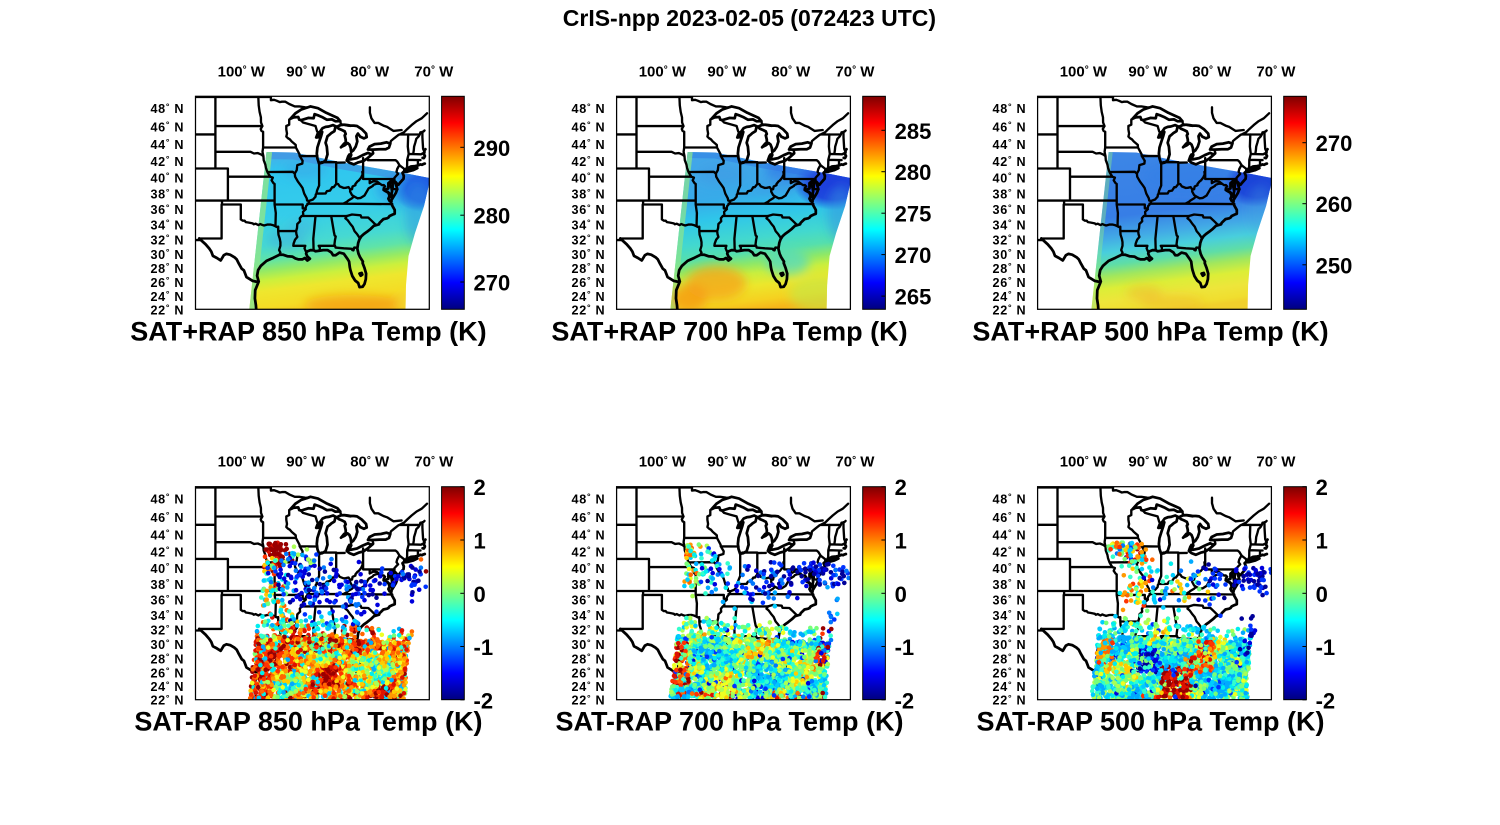 The height and width of the screenshot is (825, 1500). What do you see at coordinates (484, 700) in the screenshot?
I see `svg-text: -2` at bounding box center [484, 700].